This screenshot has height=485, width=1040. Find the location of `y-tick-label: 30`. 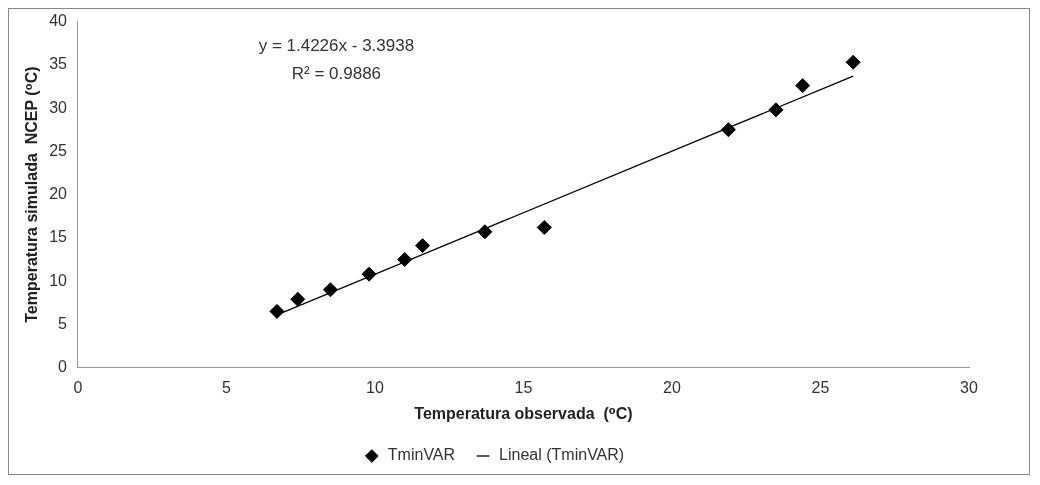

y-tick-label: 30 is located at coordinates (58, 107).